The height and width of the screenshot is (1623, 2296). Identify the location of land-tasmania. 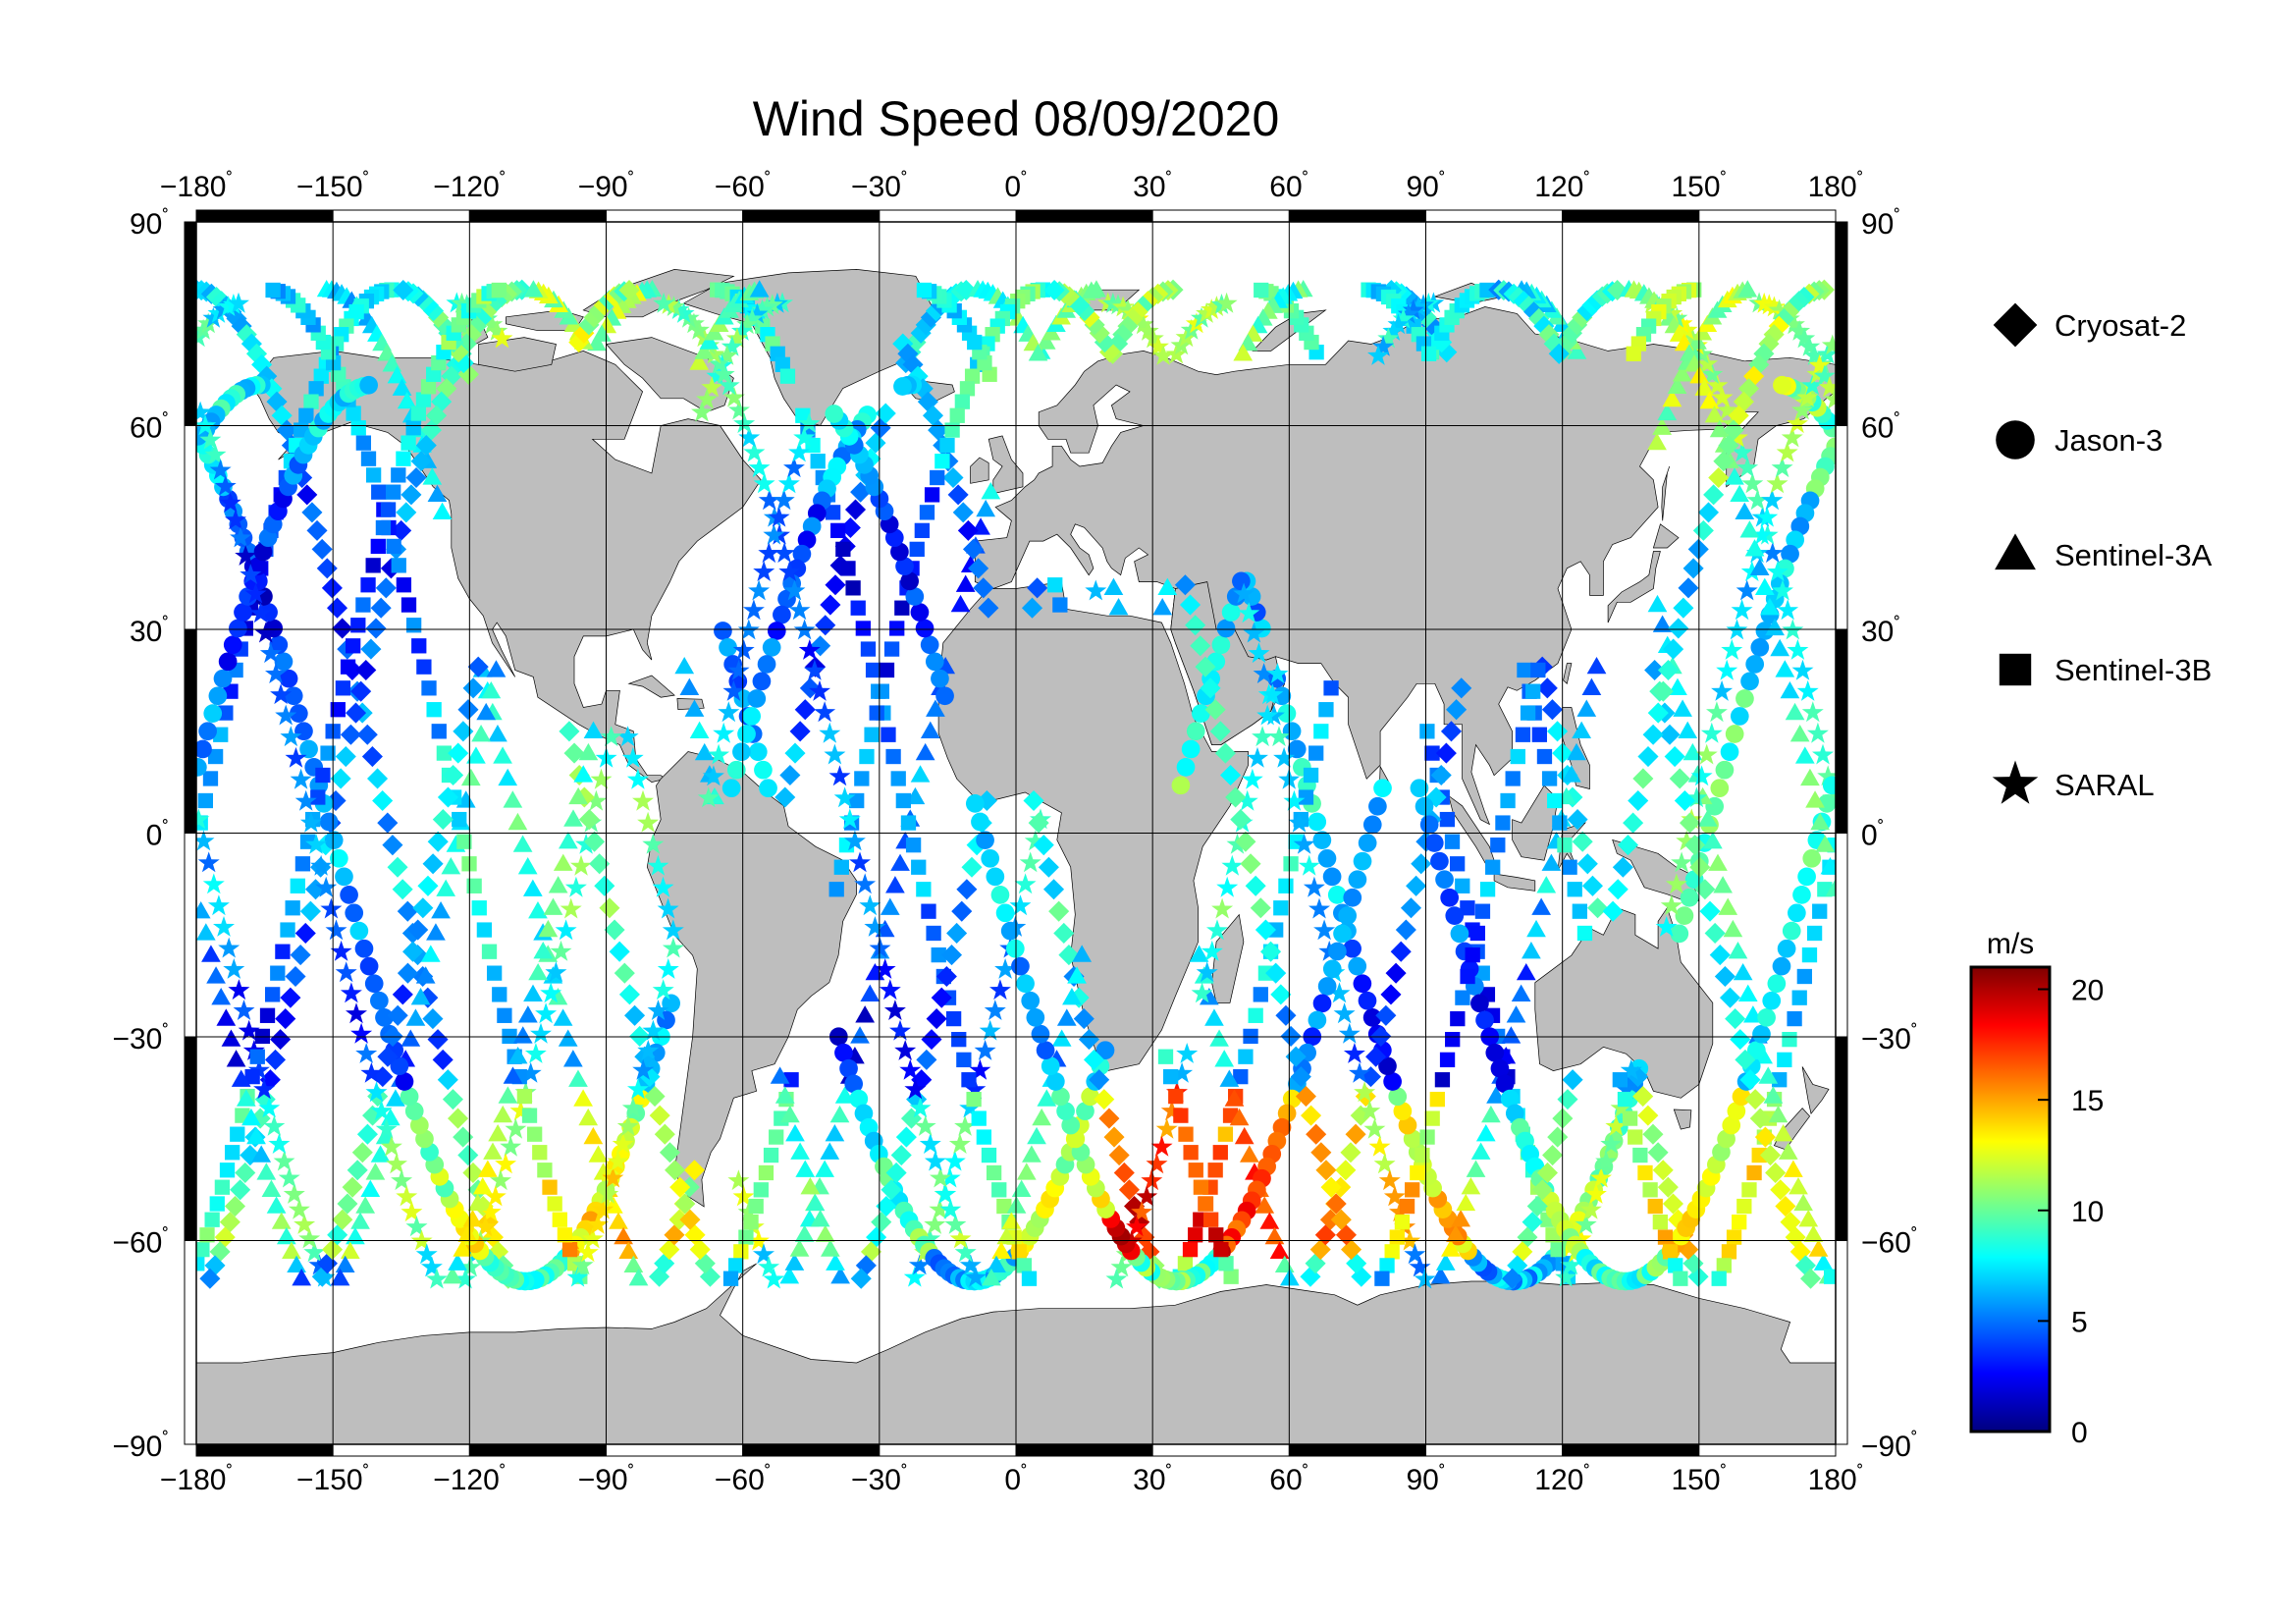
(1682, 1119).